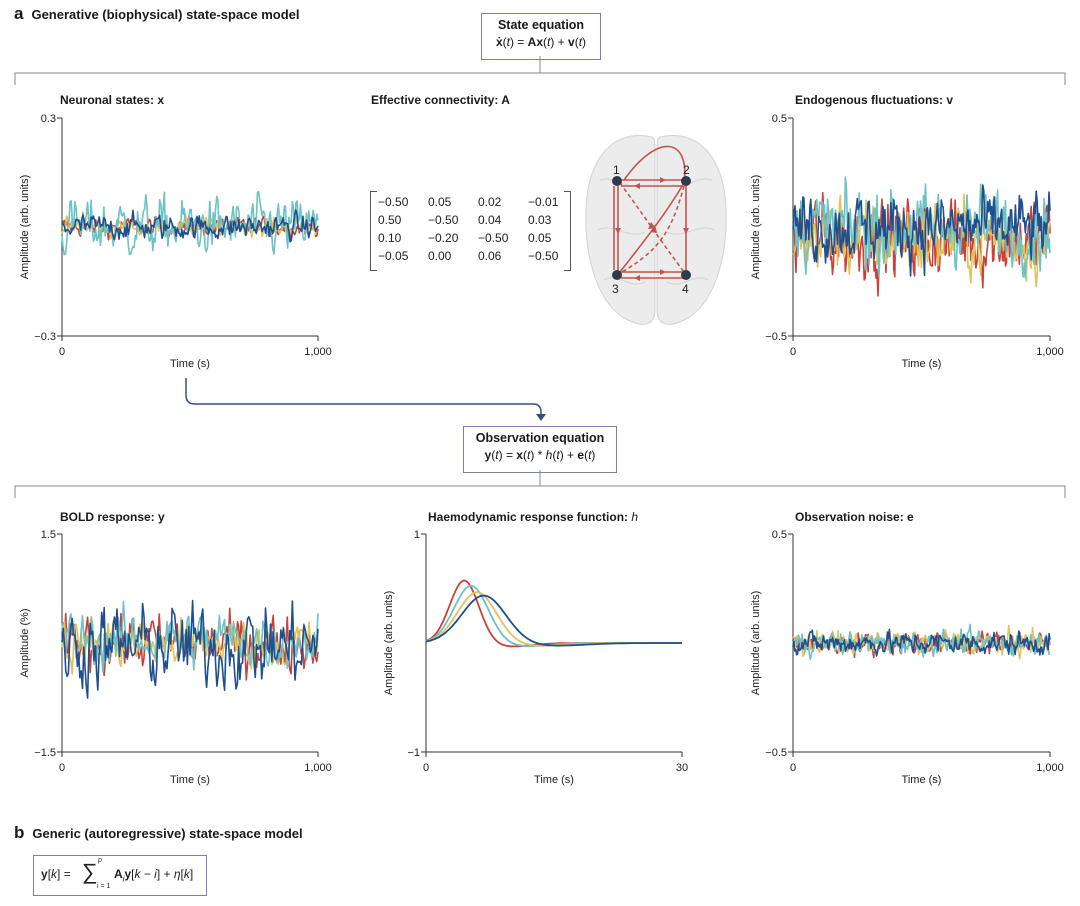  I want to click on matrix-cell: 0.03, so click(540, 220).